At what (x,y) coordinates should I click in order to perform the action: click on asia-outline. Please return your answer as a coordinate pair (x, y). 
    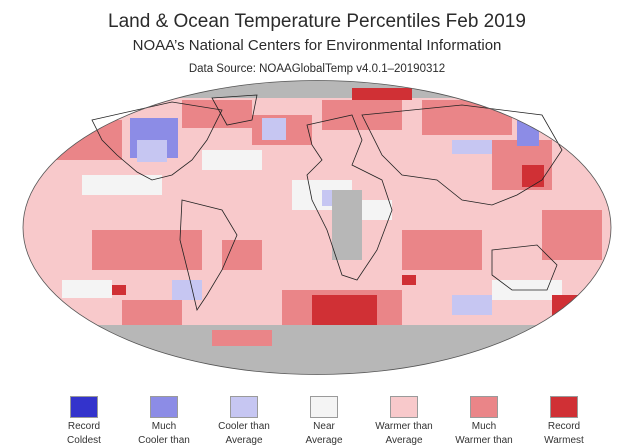
    Looking at the image, I should click on (462, 155).